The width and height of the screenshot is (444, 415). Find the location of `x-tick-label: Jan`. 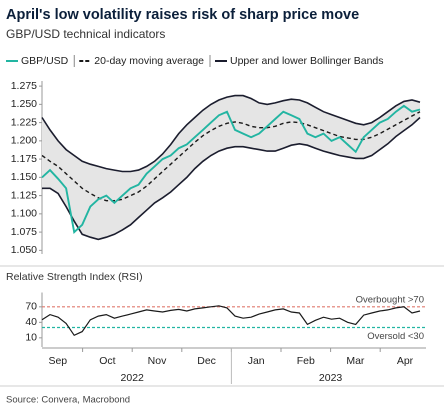

x-tick-label: Jan is located at coordinates (256, 361).